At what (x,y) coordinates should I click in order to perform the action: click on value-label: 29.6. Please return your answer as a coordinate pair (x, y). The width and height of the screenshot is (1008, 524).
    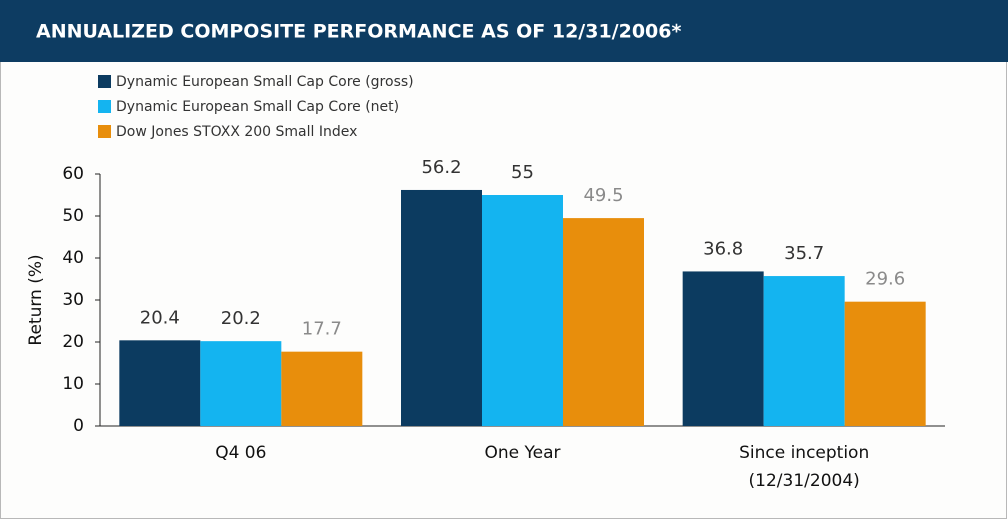
    Looking at the image, I should click on (885, 279).